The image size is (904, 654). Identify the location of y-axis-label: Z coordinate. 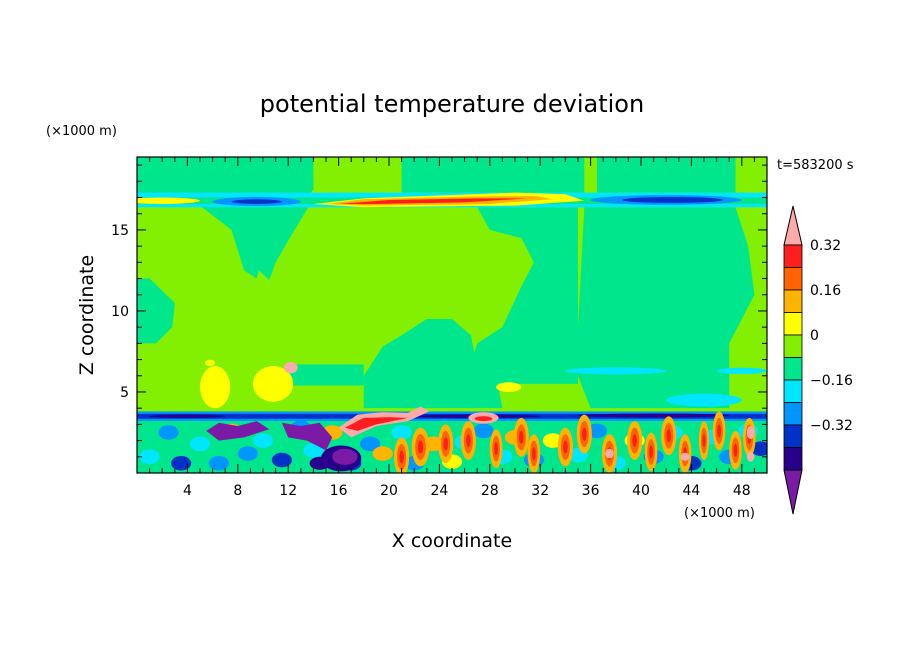
(87, 315).